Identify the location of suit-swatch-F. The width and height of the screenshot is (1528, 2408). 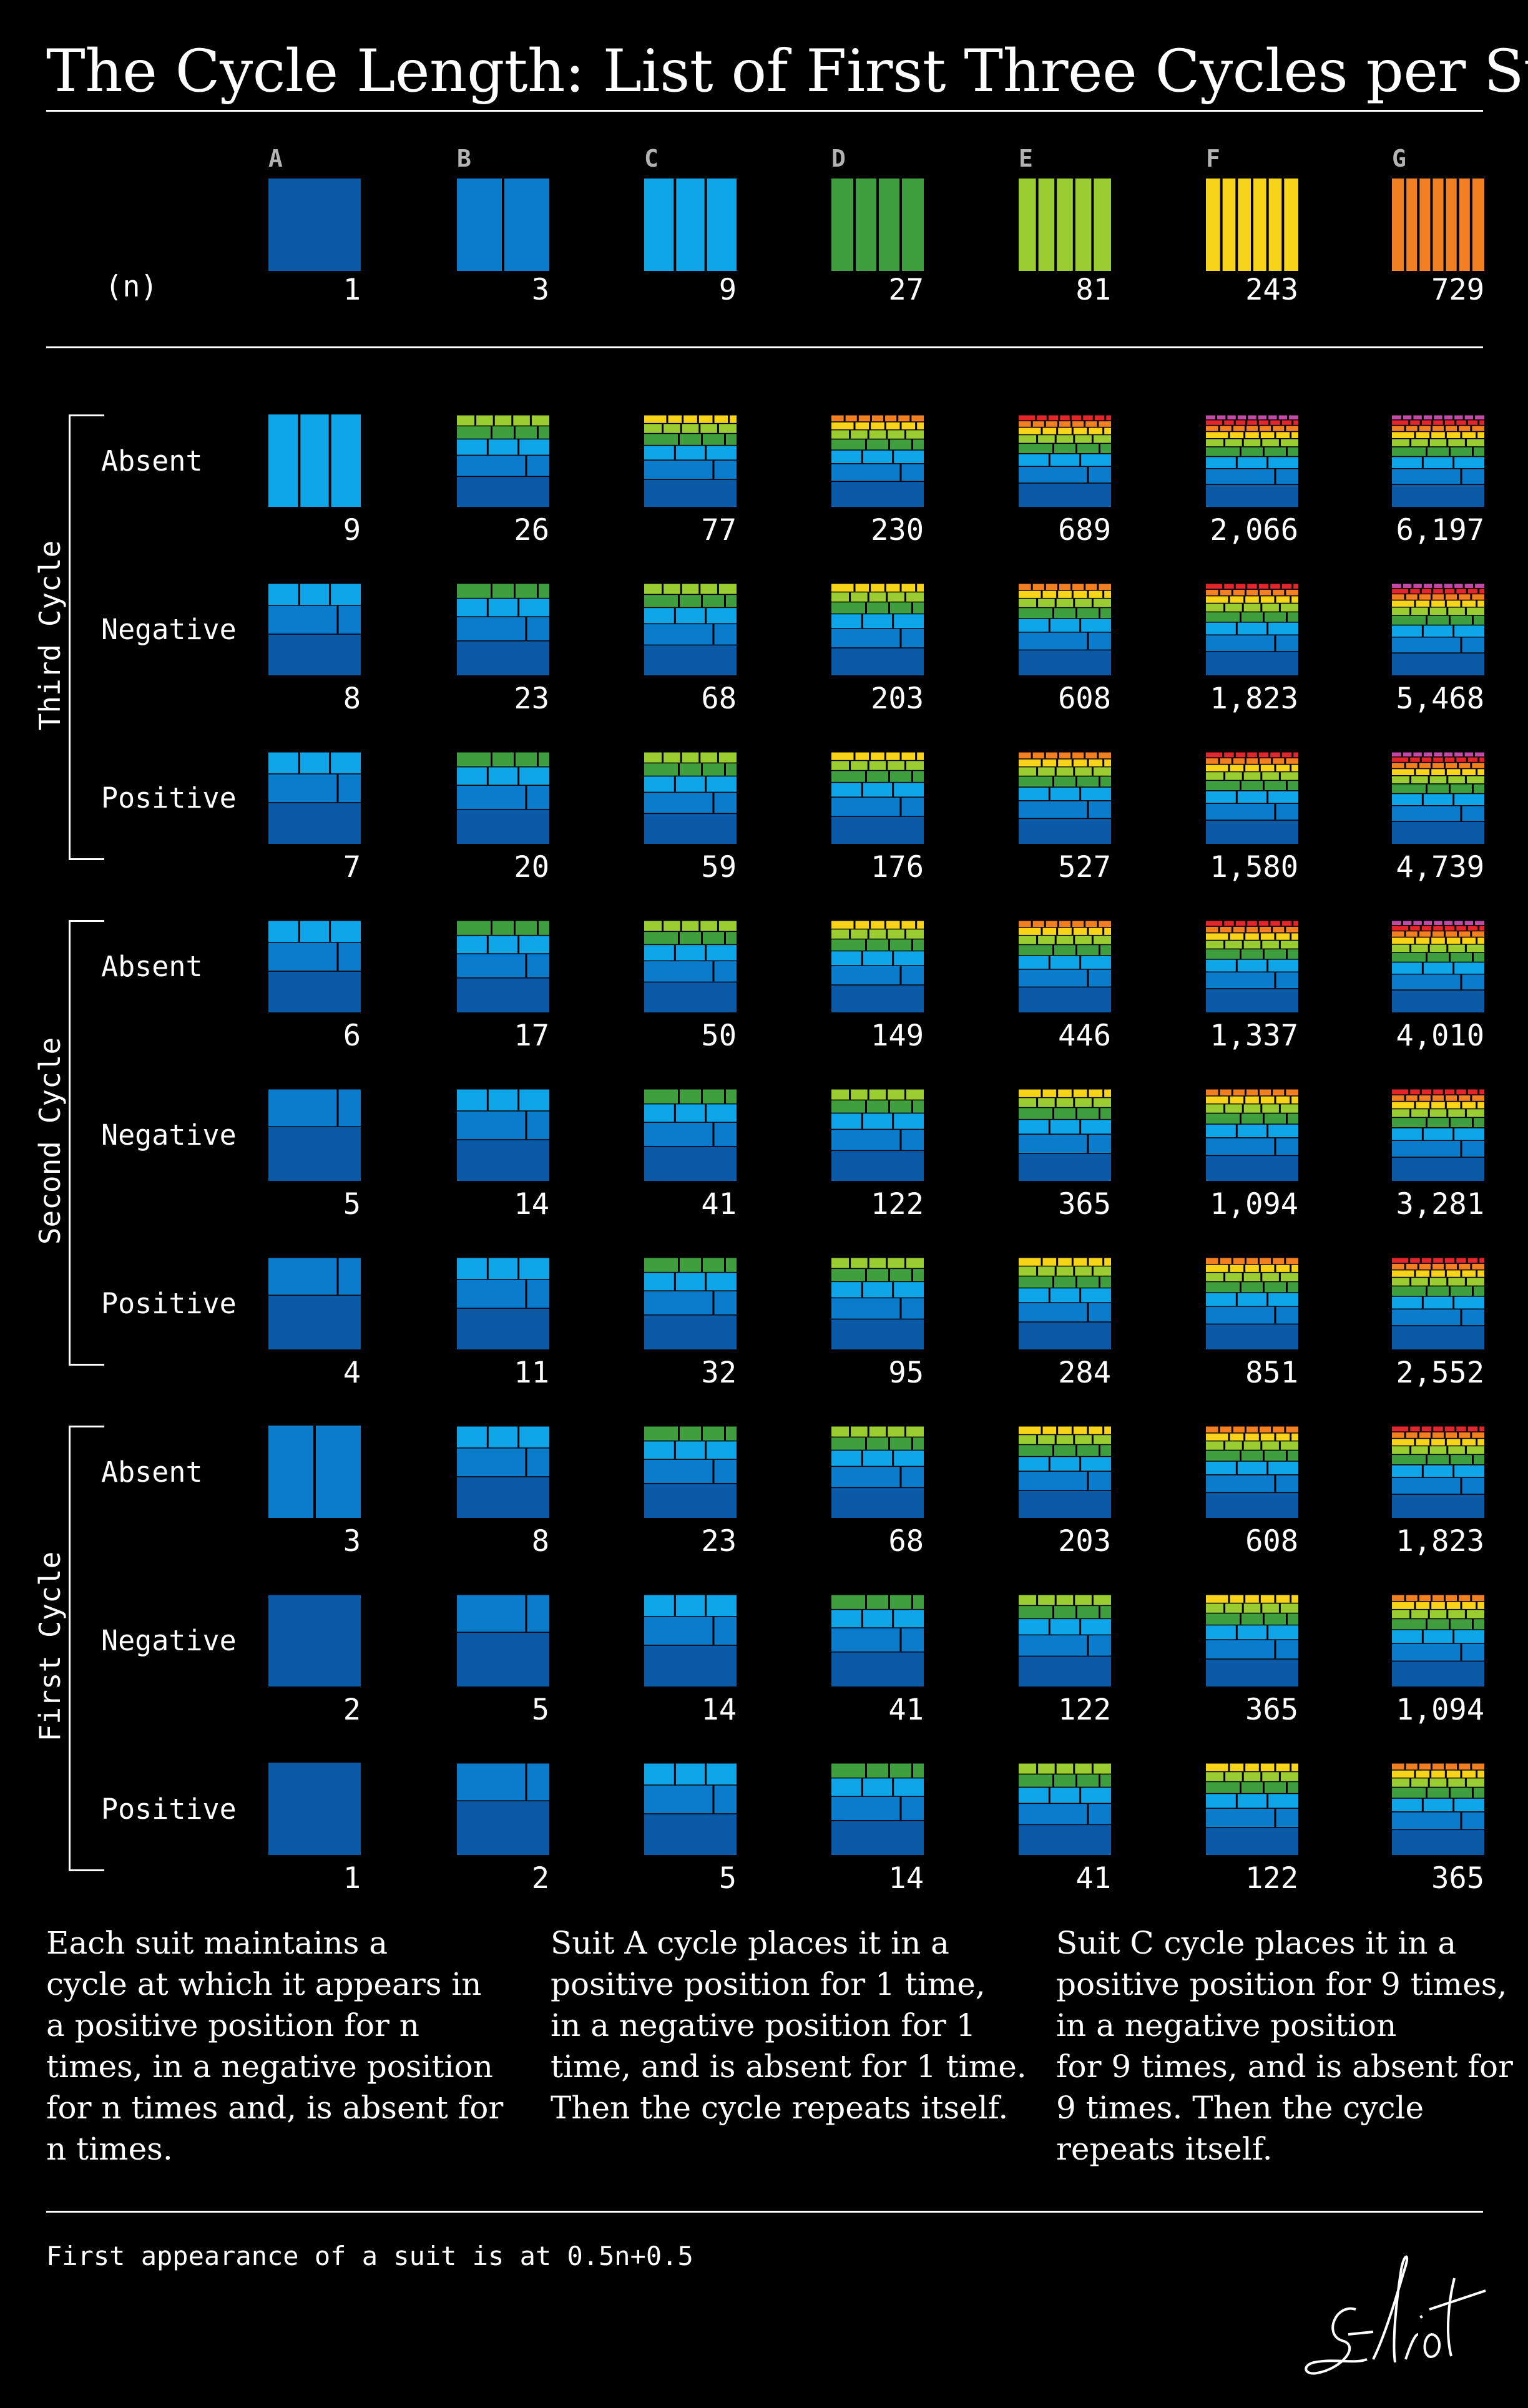
(1252, 225).